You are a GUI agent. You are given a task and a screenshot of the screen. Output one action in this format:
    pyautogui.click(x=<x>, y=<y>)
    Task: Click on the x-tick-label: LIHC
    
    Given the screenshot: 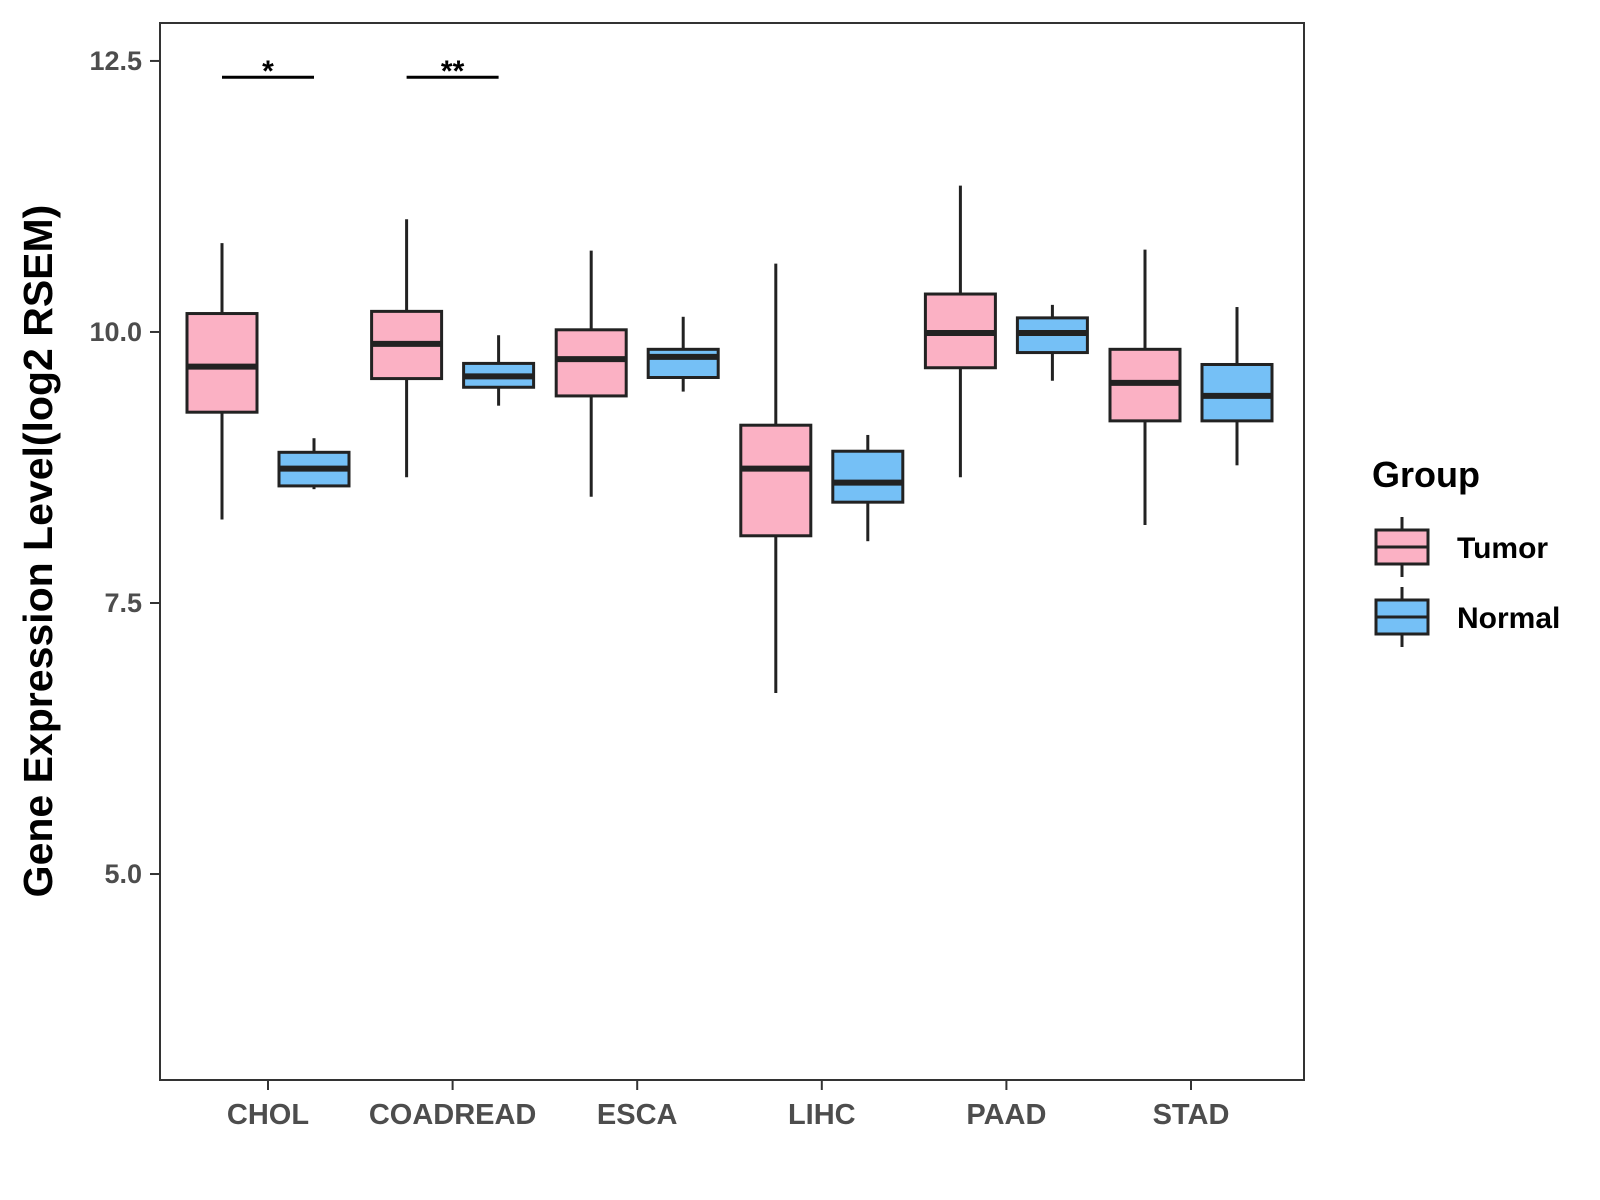 What is the action you would take?
    pyautogui.click(x=822, y=1115)
    